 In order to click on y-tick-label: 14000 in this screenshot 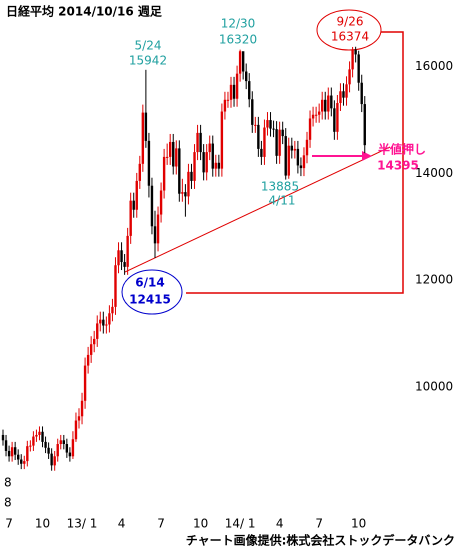, I will do `click(434, 173)`.